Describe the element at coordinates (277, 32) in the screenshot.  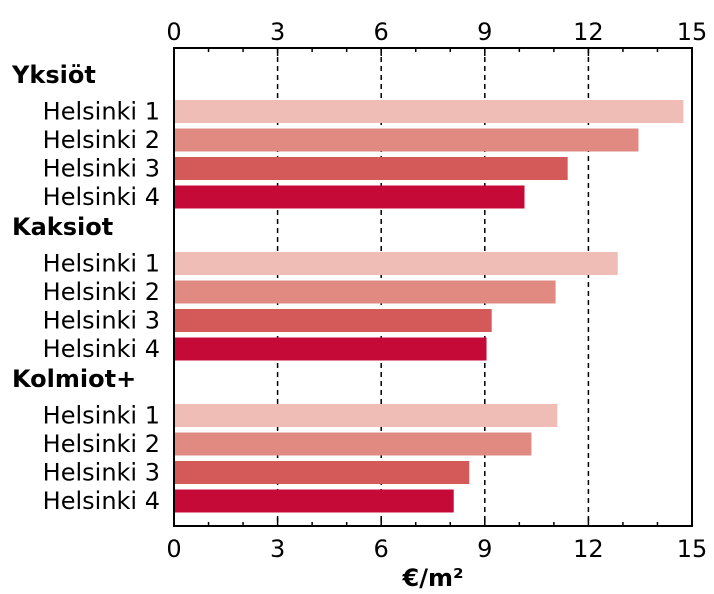
I see `top-tick-label-1: 3` at that location.